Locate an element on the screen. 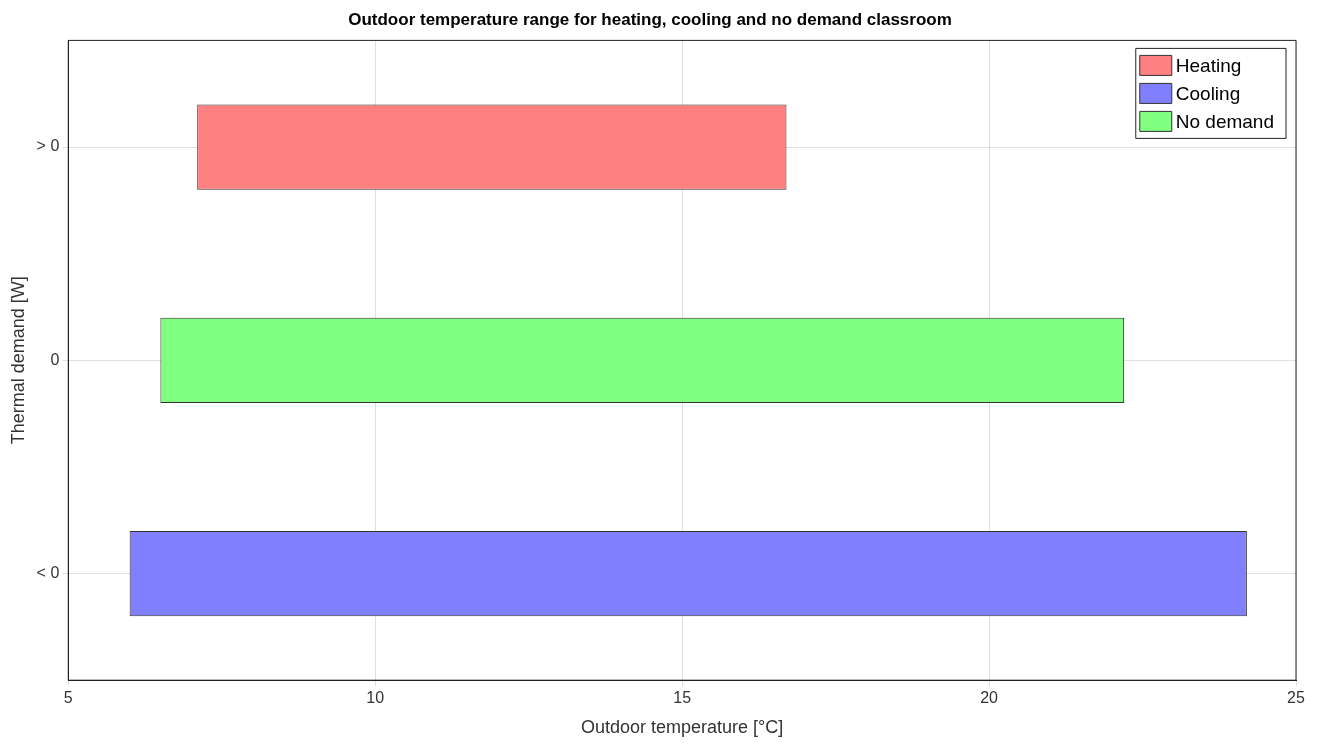 Image resolution: width=1320 pixels, height=745 pixels. x-tick-label: 25 is located at coordinates (1296, 698).